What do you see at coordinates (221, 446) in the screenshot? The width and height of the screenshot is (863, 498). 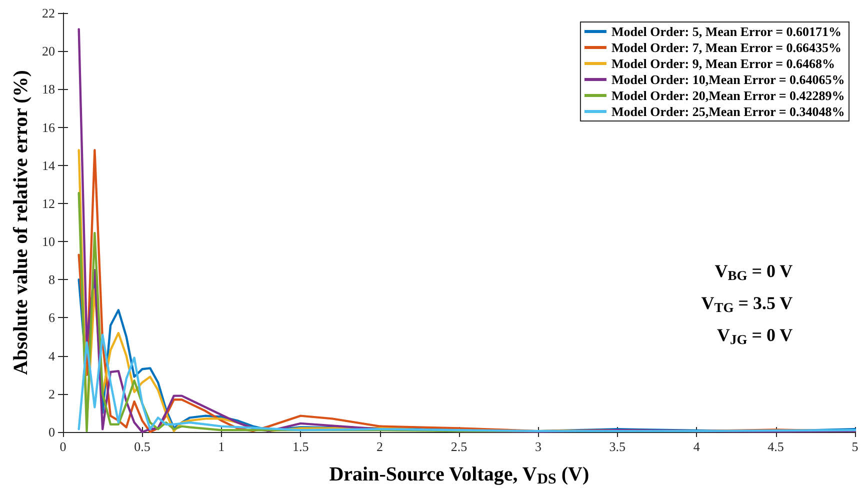 I see `x-tick-label: 1` at bounding box center [221, 446].